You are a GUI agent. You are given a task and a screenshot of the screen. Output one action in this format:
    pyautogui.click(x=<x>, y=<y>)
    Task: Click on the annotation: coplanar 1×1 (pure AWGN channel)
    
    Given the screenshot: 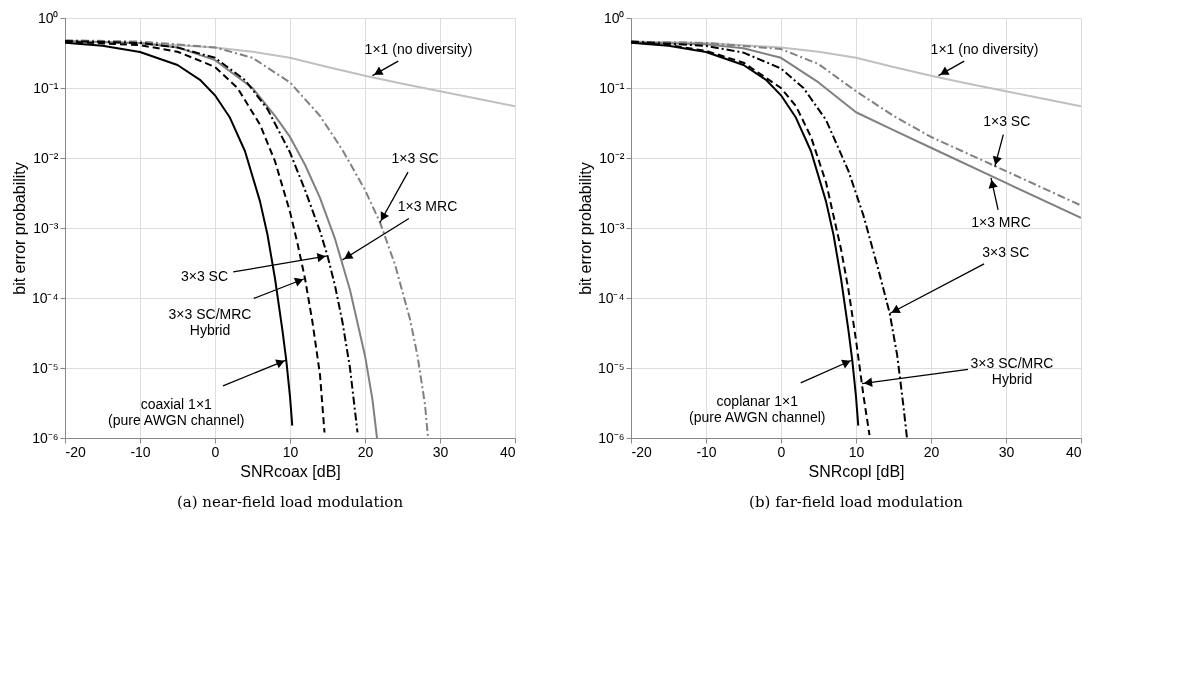 What is the action you would take?
    pyautogui.click(x=757, y=409)
    